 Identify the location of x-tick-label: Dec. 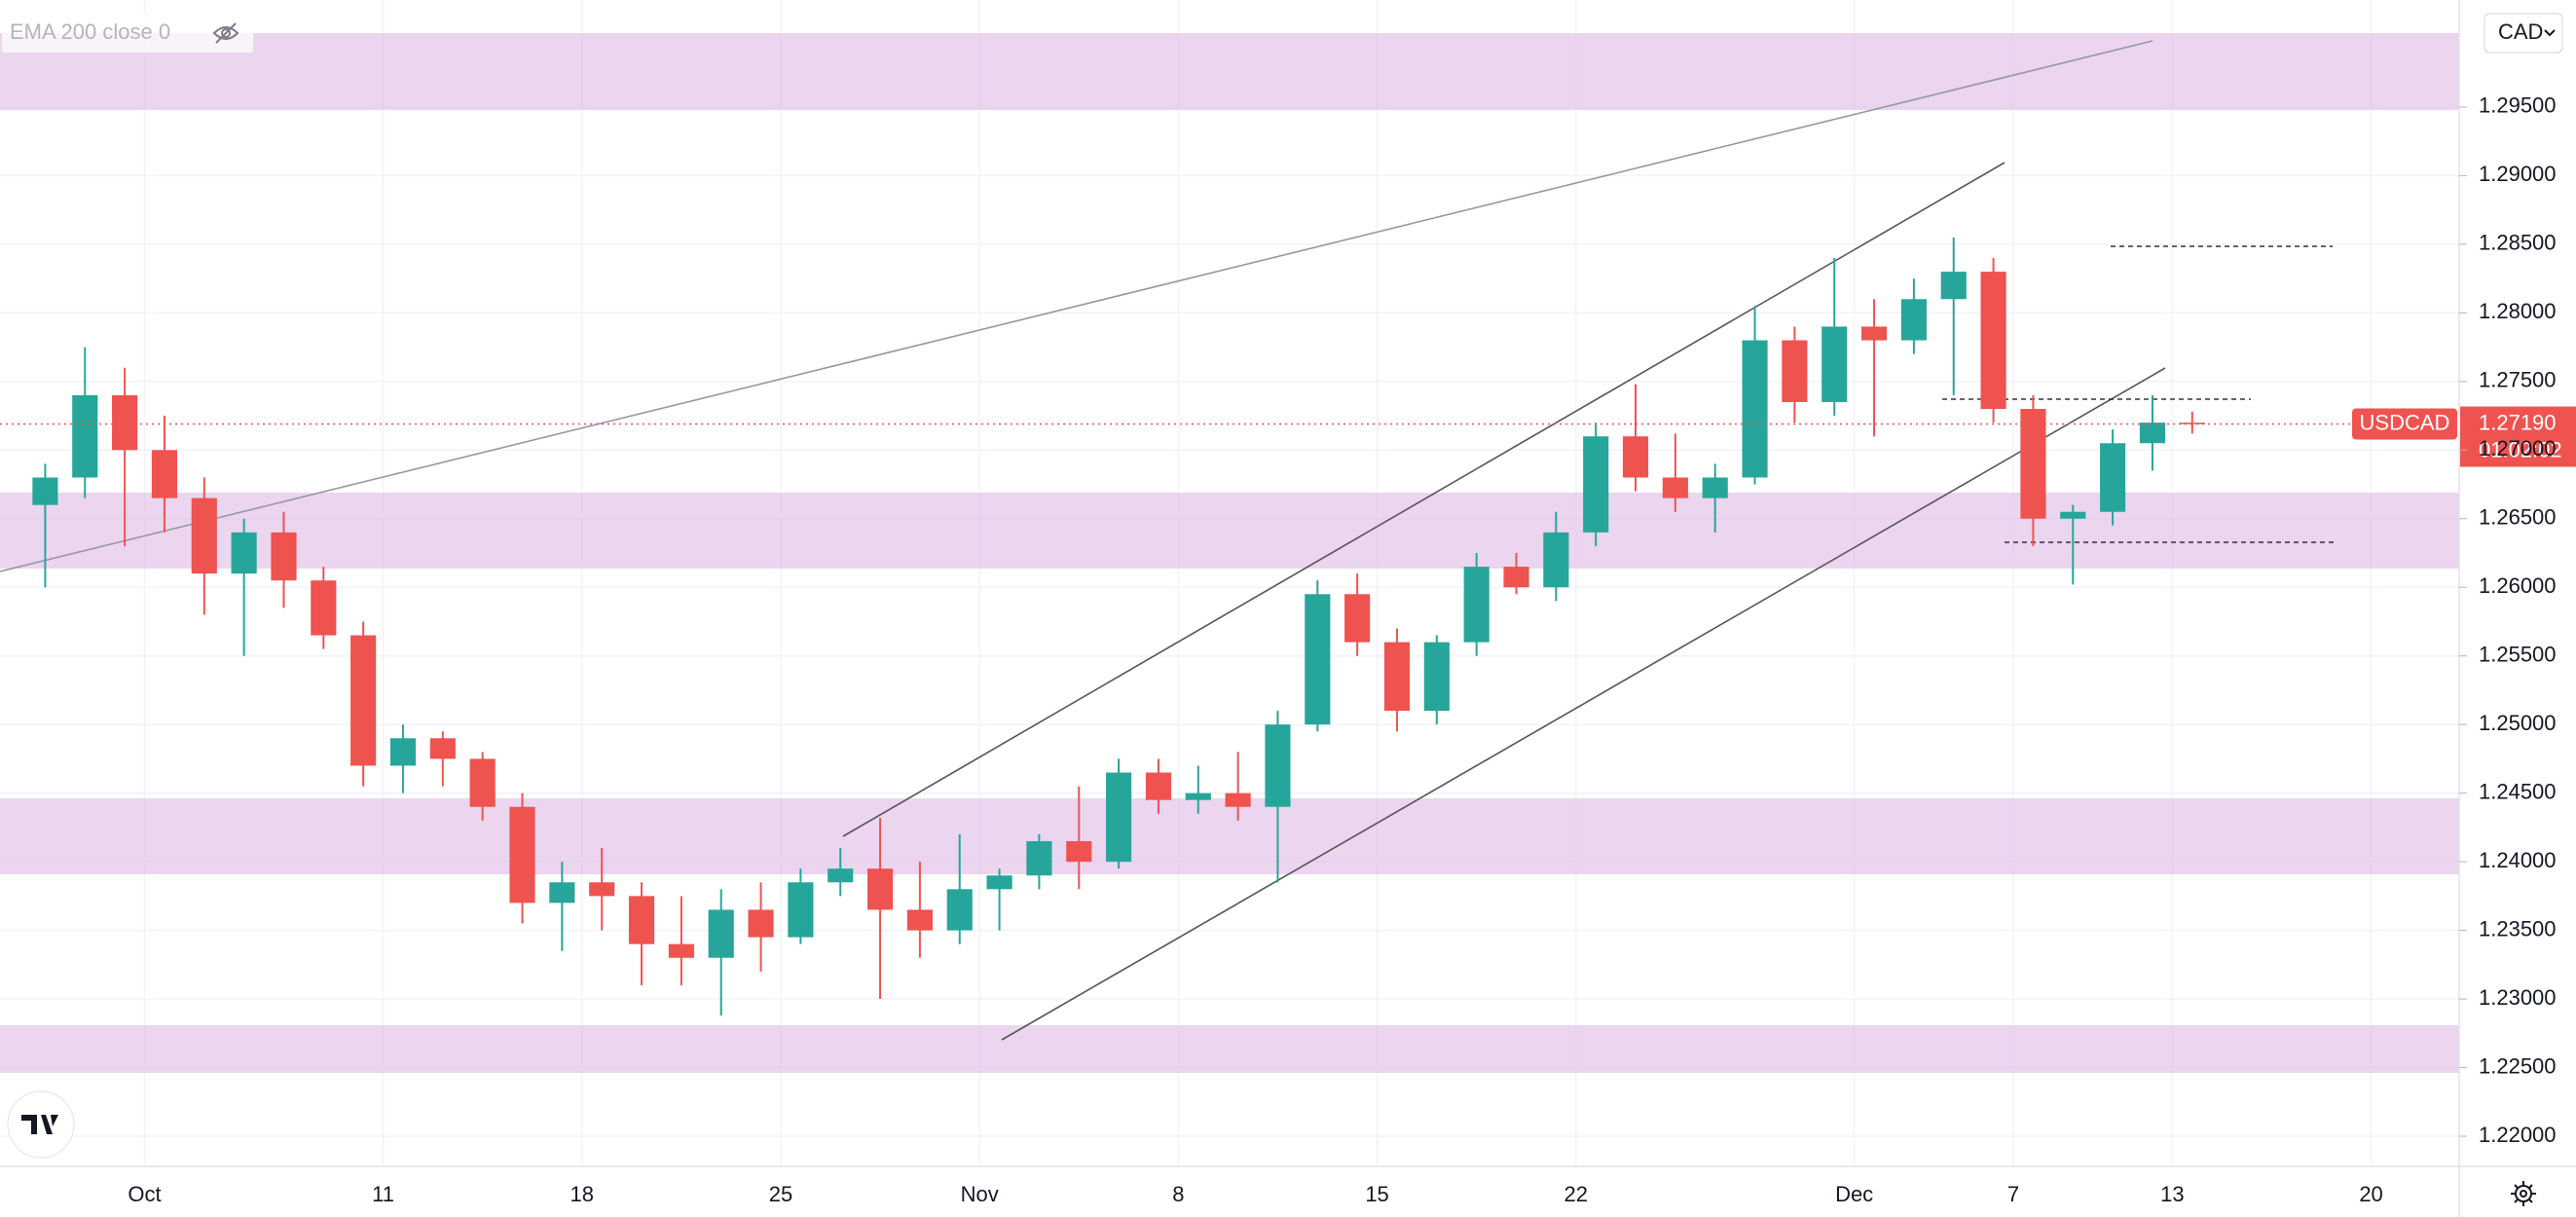
(1854, 1194).